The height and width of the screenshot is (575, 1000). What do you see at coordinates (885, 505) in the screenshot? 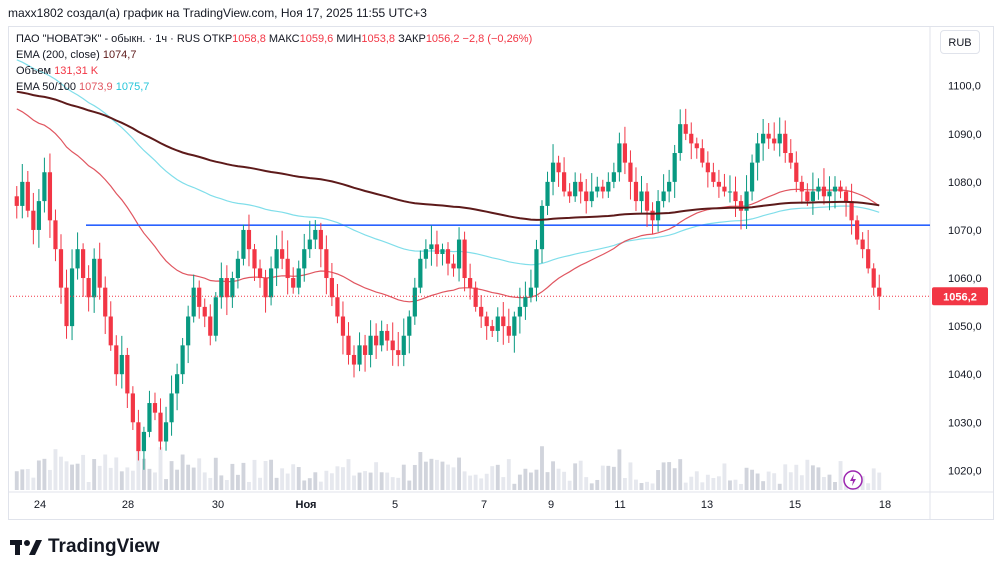
I see `x-tick-label: 18` at bounding box center [885, 505].